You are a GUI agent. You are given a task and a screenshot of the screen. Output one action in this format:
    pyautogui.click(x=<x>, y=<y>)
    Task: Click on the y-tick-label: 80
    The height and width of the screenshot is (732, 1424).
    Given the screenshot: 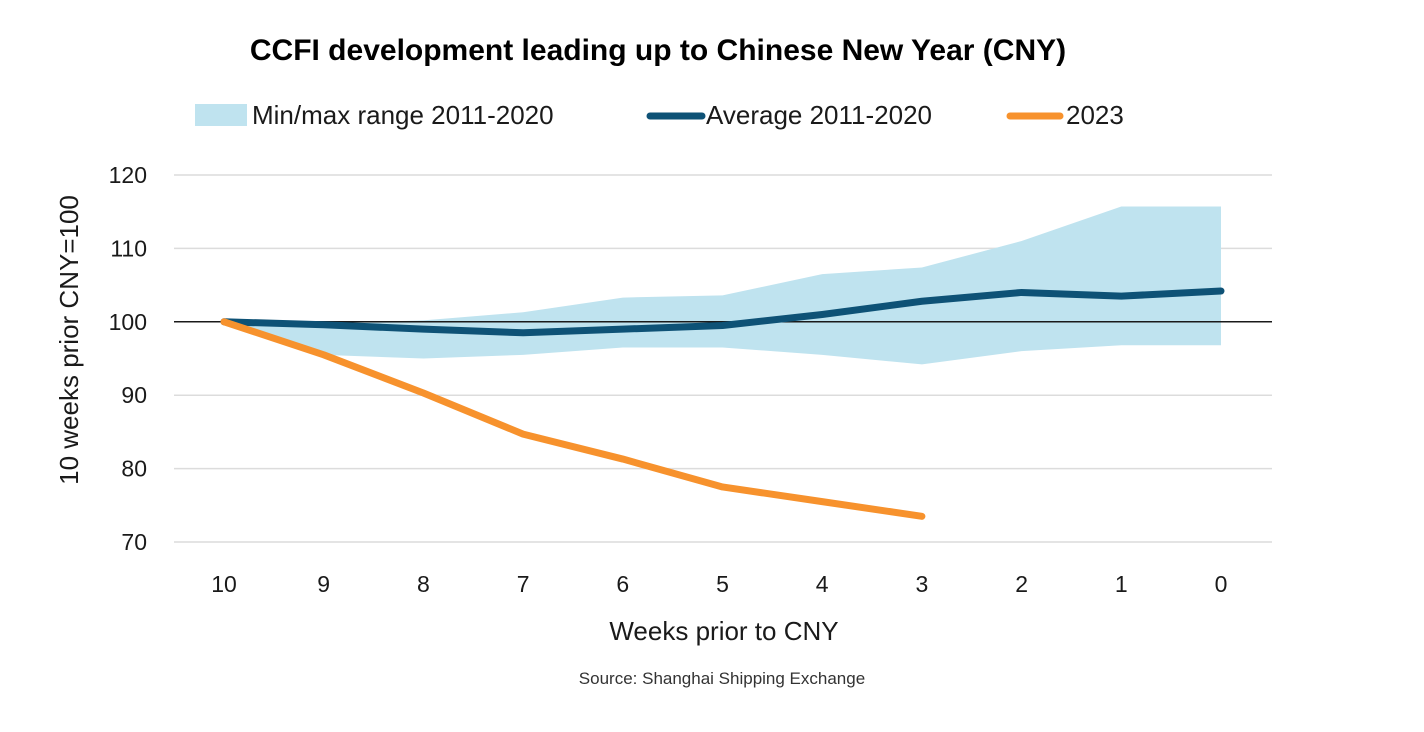 What is the action you would take?
    pyautogui.click(x=134, y=469)
    